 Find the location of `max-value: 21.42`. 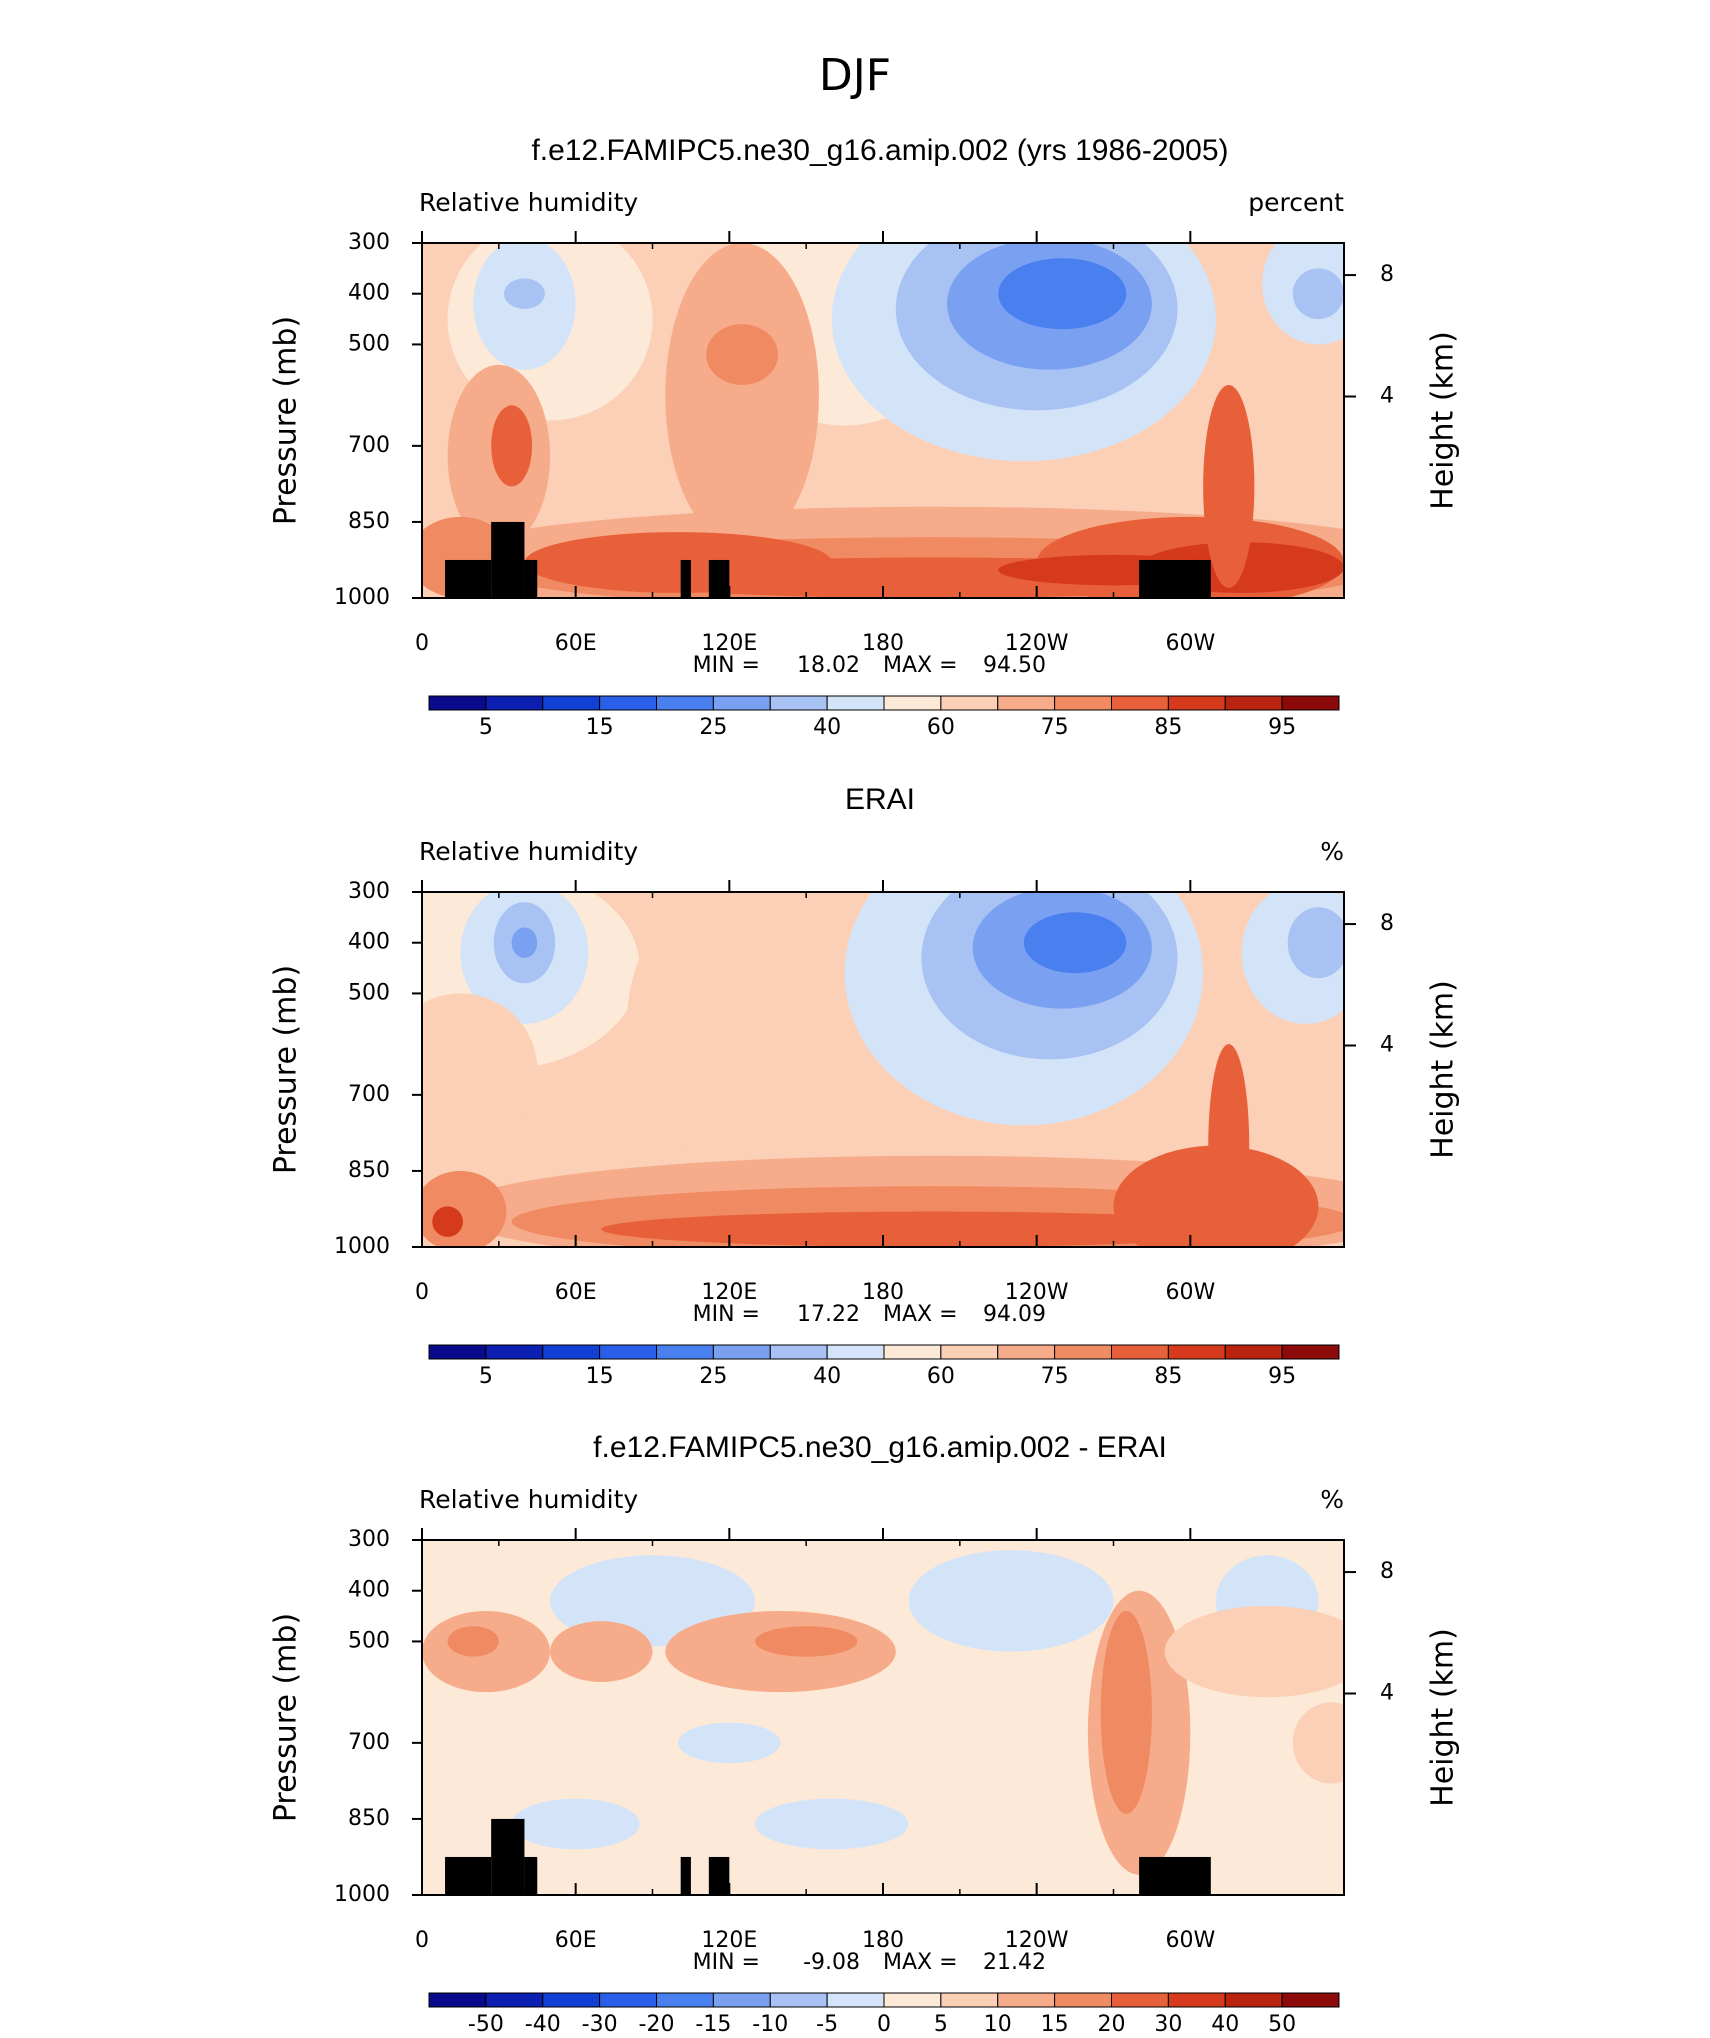

max-value: 21.42 is located at coordinates (1014, 1962).